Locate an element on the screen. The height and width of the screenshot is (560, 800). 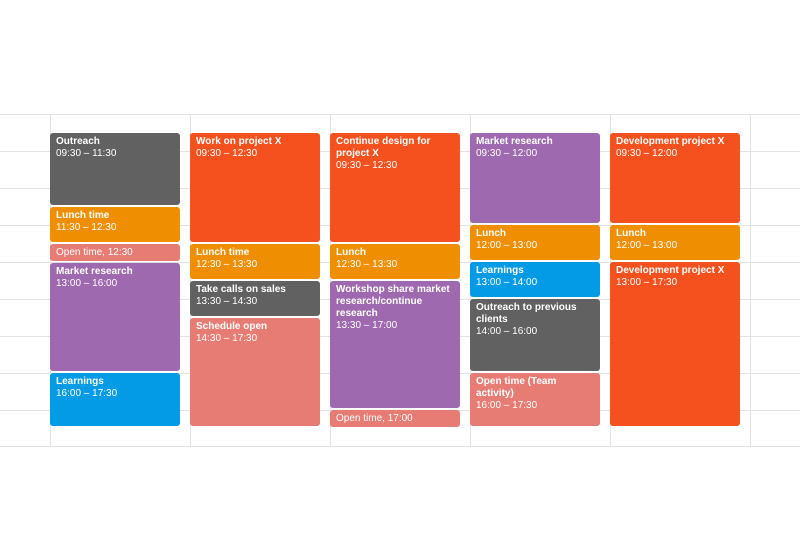
event-title: Schedule open is located at coordinates (232, 326).